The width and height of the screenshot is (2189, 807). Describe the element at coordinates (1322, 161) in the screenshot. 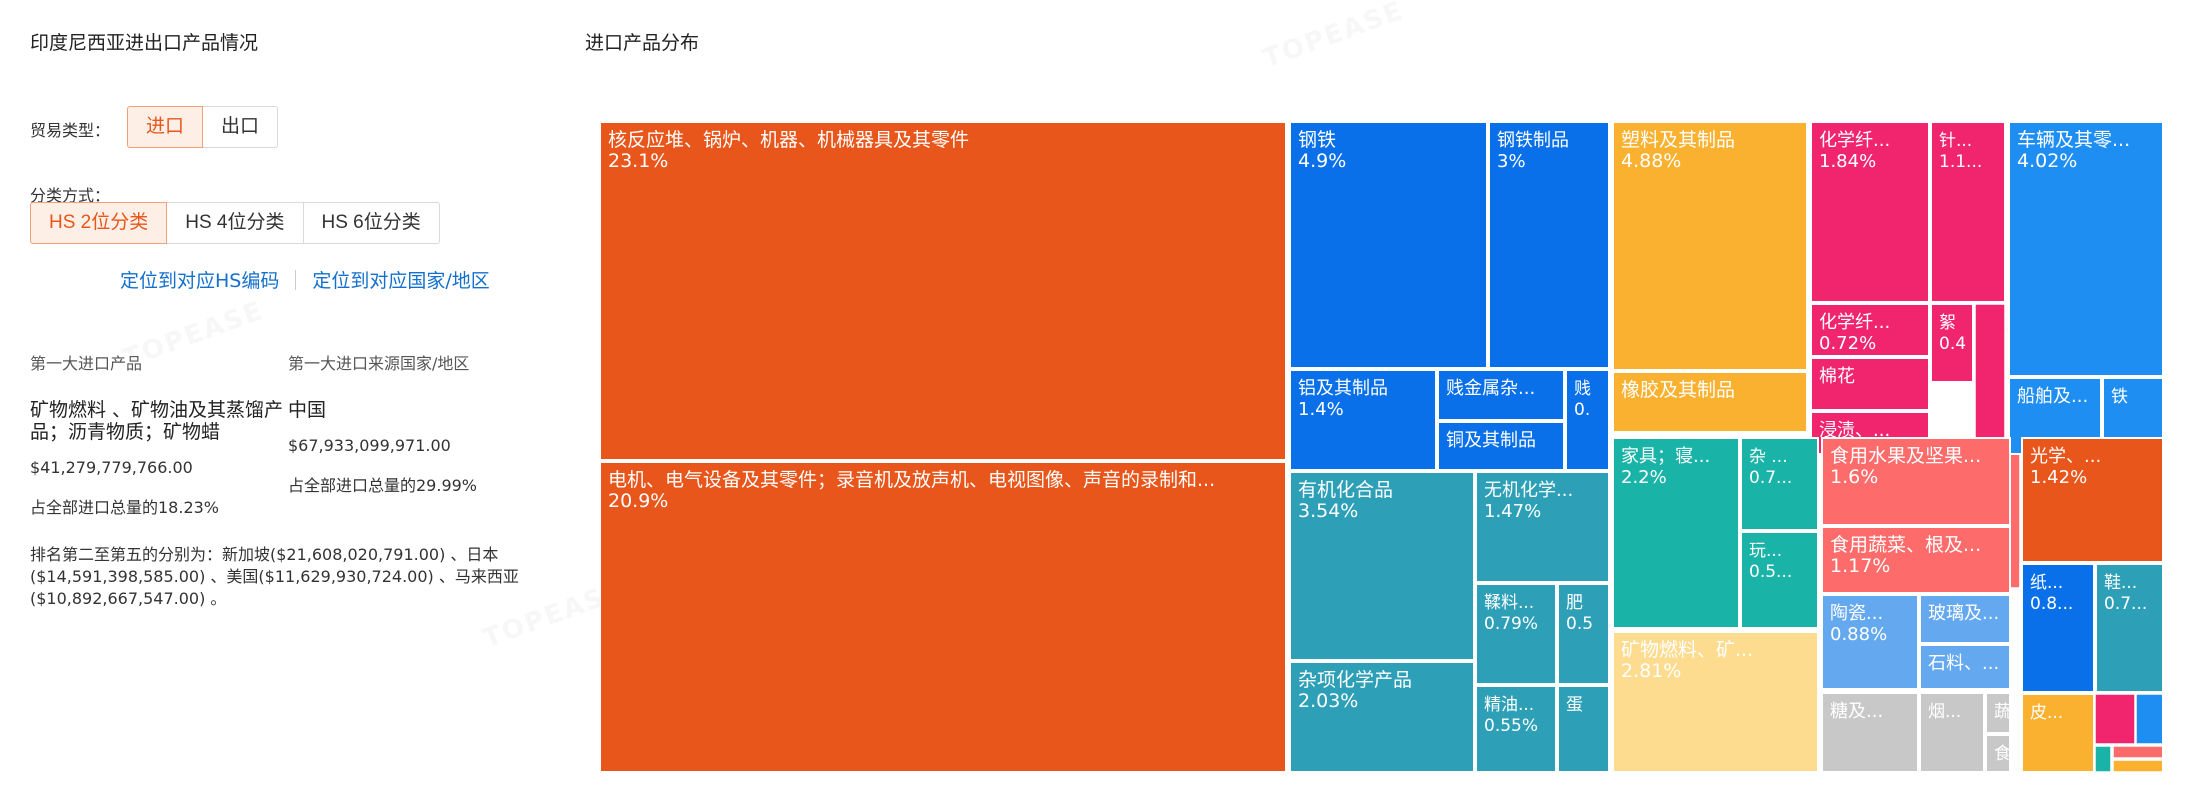

I see `treemap-tile-value: 4.9%` at that location.